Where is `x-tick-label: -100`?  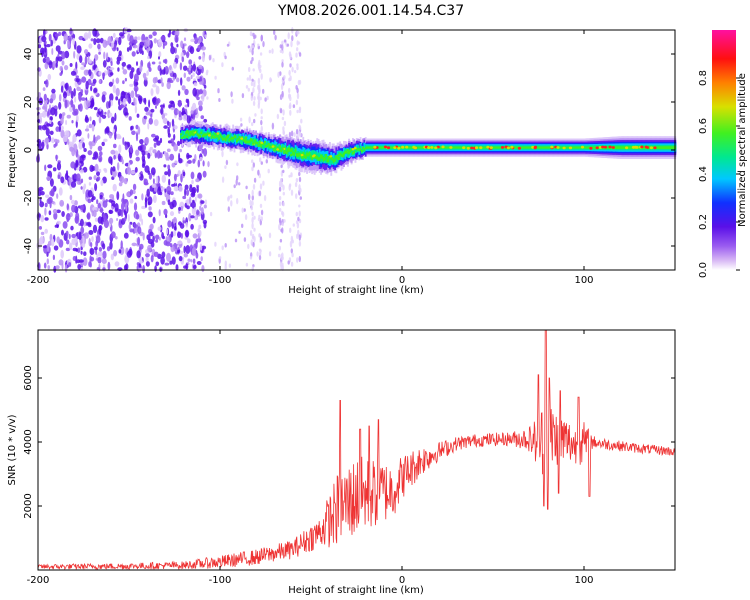
x-tick-label: -100 is located at coordinates (220, 280).